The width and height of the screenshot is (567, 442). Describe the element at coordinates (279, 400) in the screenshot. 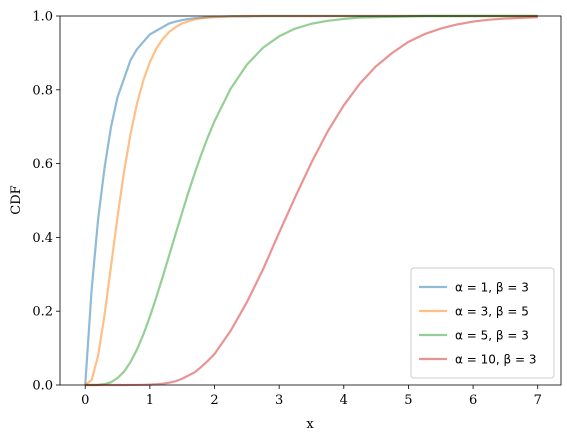

I see `x-tick-label: 3` at that location.